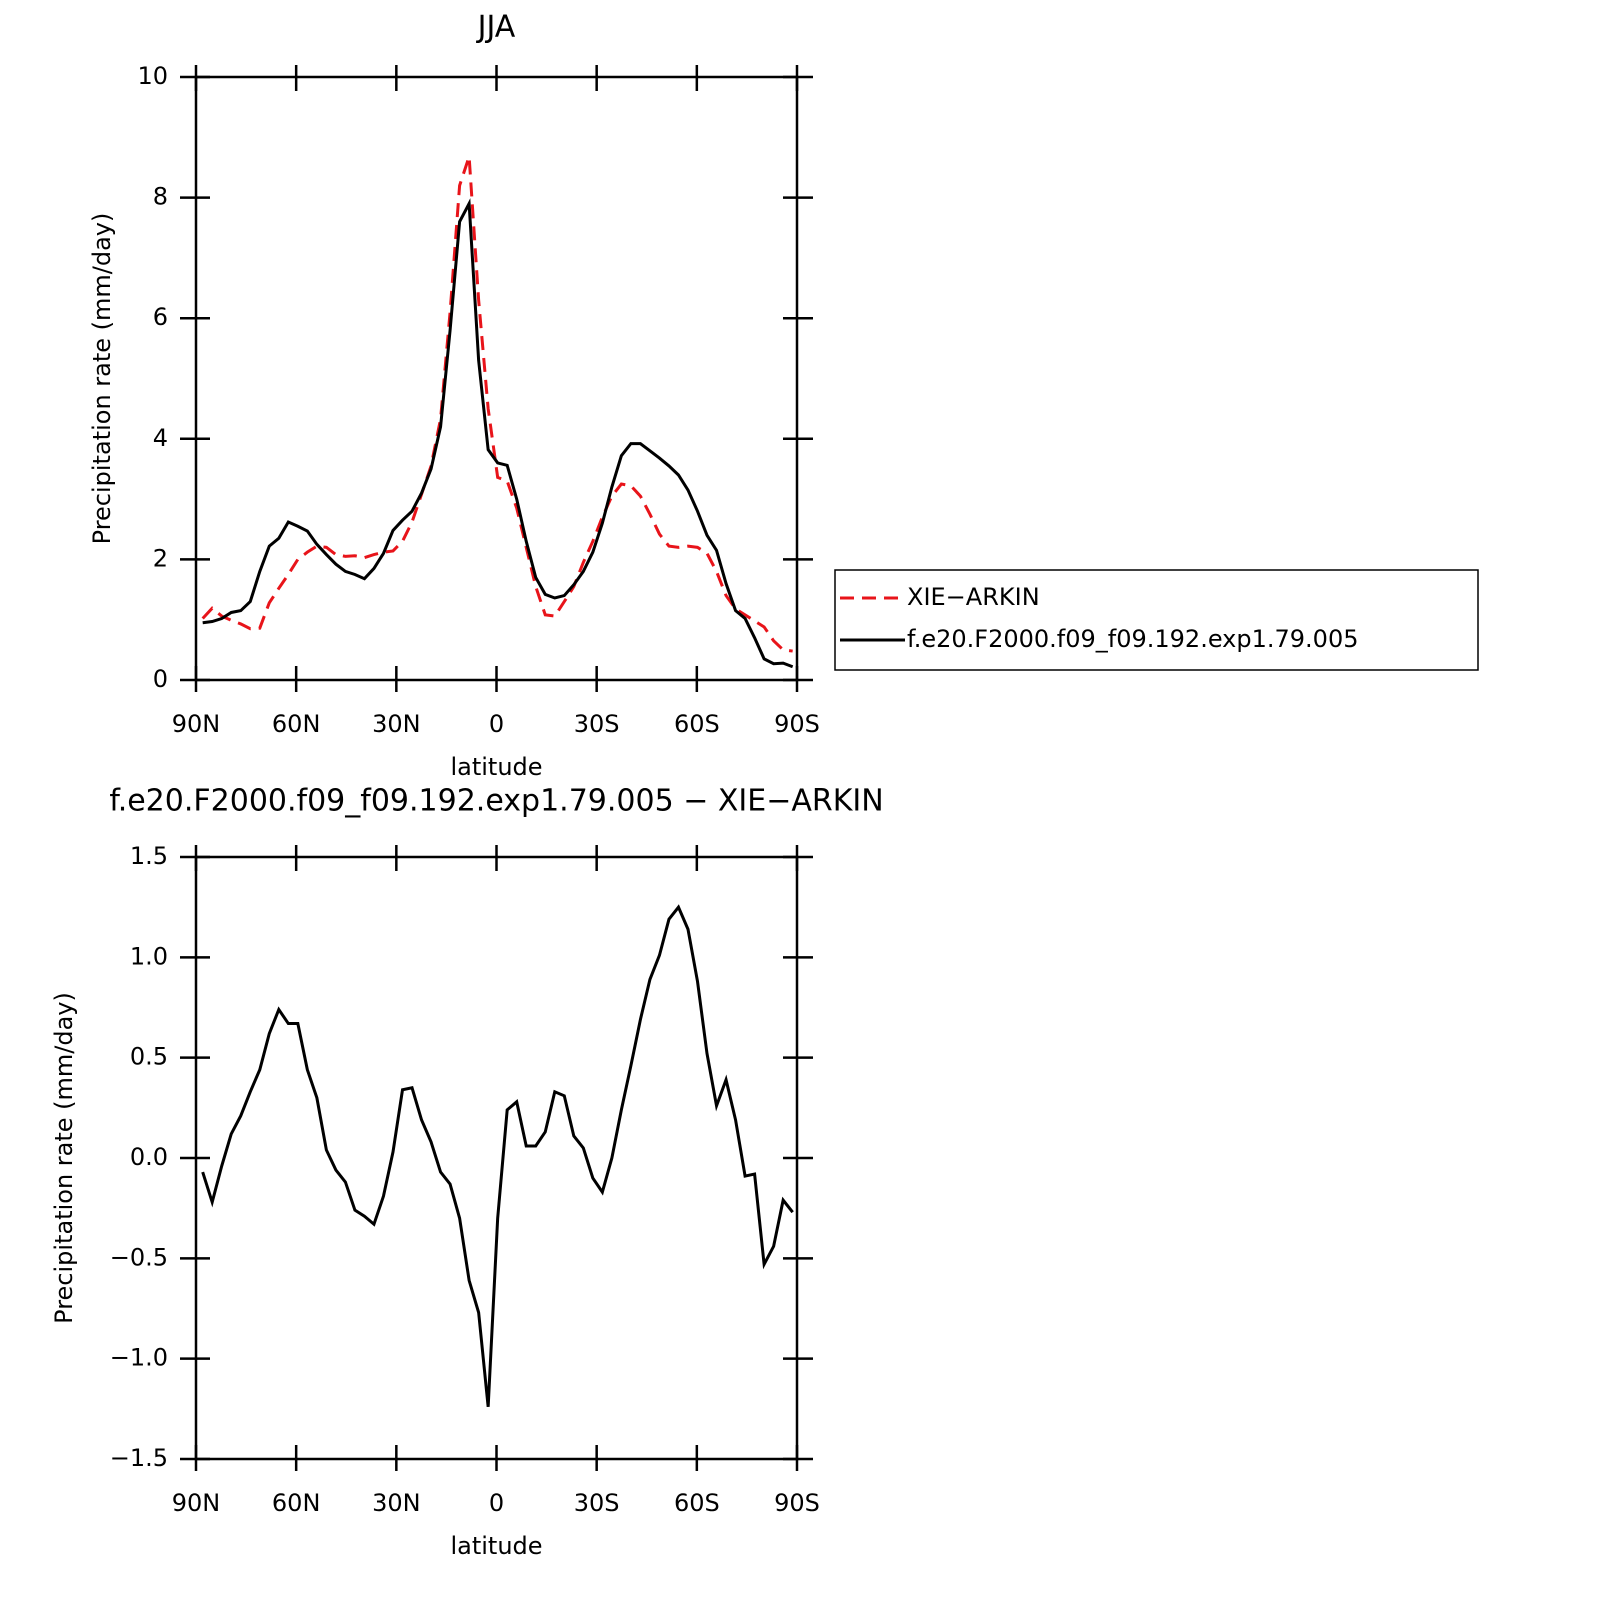 Image resolution: width=1599 pixels, height=1606 pixels. Describe the element at coordinates (1132, 639) in the screenshot. I see `legend-label: f.e20.F2000.f09_f09.192.exp1.79.005` at that location.